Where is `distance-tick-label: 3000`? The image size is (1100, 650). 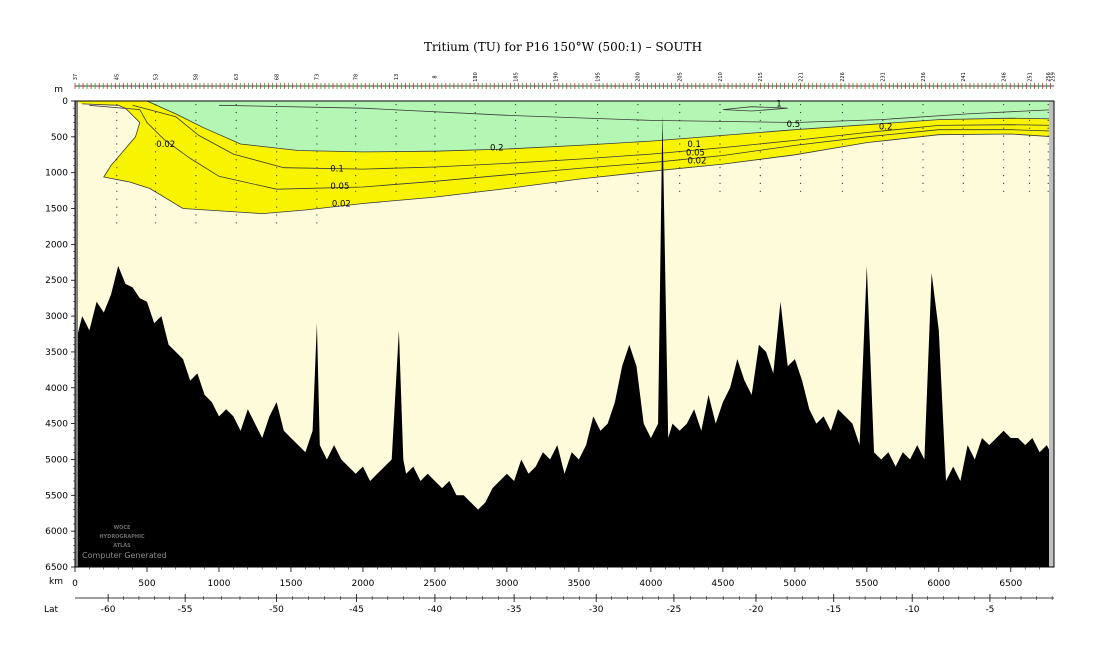 distance-tick-label: 3000 is located at coordinates (506, 584).